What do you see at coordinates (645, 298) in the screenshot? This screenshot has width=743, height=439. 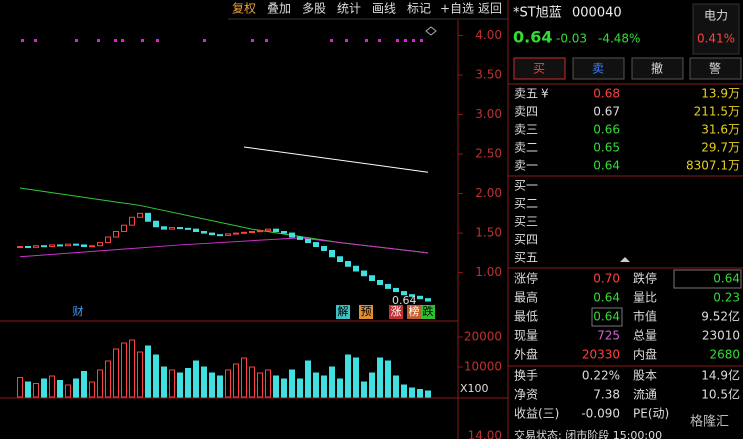 I see `stat-label: 量比` at bounding box center [645, 298].